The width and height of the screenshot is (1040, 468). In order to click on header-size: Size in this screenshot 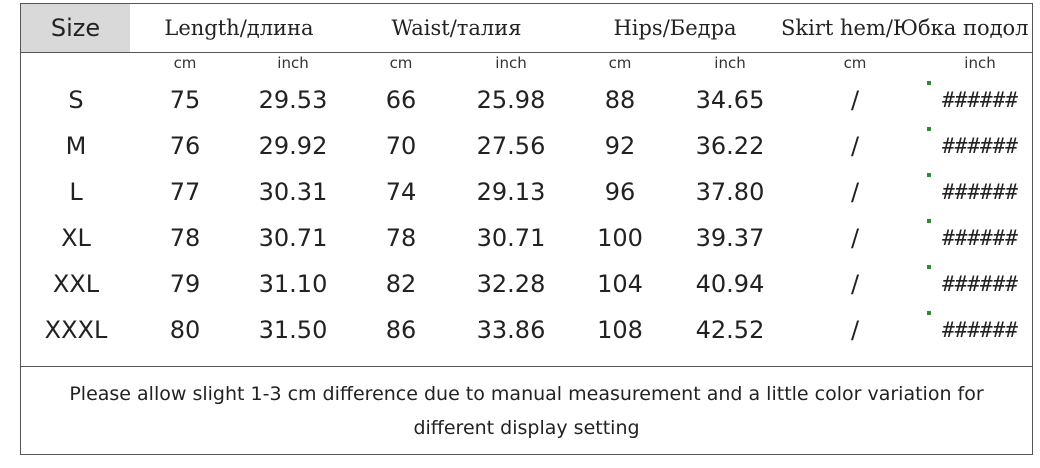, I will do `click(75, 28)`.